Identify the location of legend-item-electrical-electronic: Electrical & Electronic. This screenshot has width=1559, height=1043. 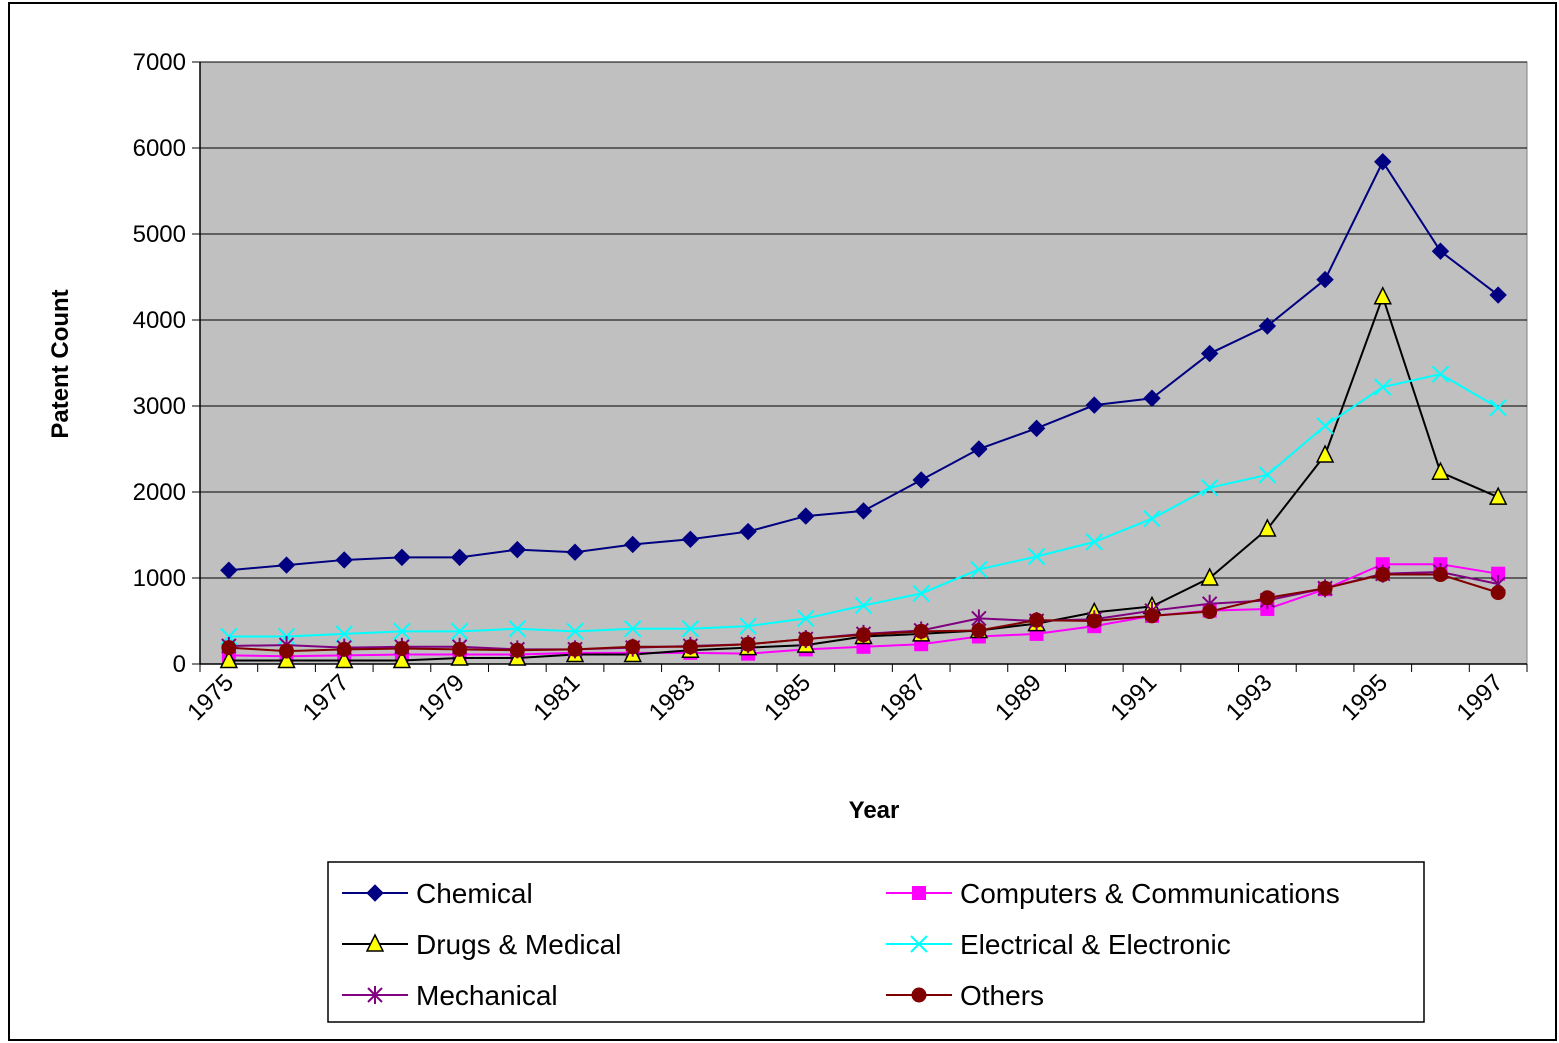
(1058, 944).